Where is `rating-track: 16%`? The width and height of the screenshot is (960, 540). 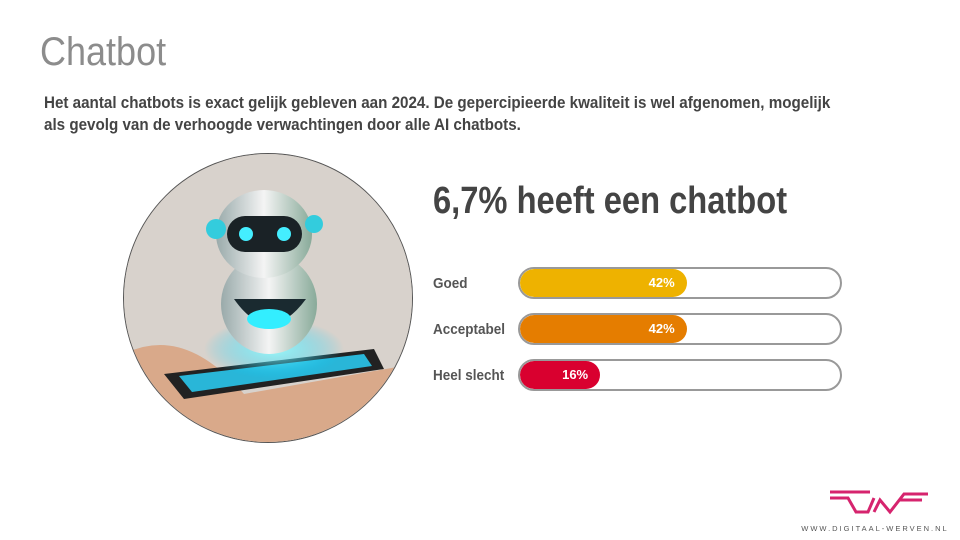 rating-track: 16% is located at coordinates (680, 375).